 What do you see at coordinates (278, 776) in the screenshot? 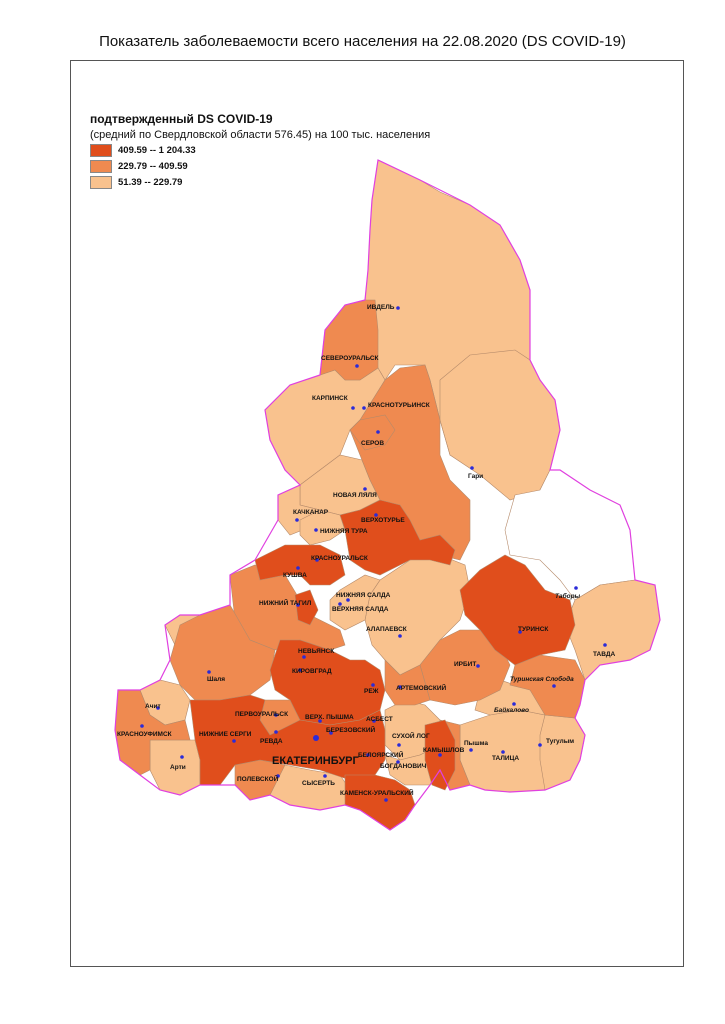
I see `city-dot-polevskoy` at bounding box center [278, 776].